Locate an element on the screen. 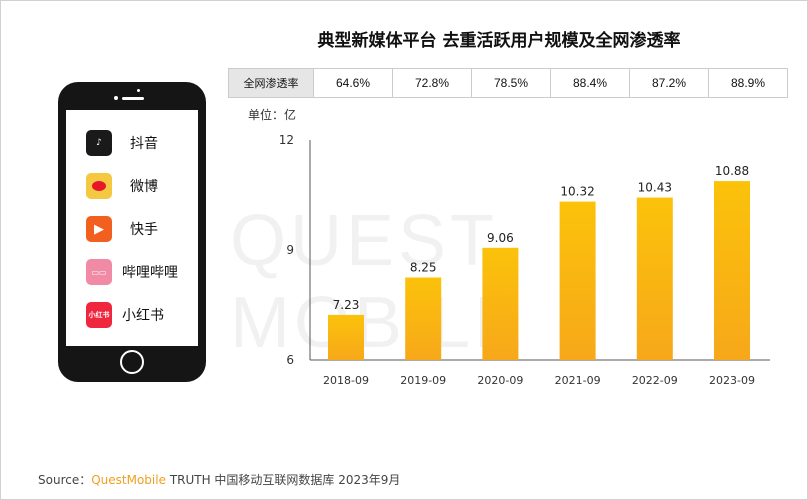  app-bilibili: ▭▭ 哔哩哔哩 is located at coordinates (132, 272).